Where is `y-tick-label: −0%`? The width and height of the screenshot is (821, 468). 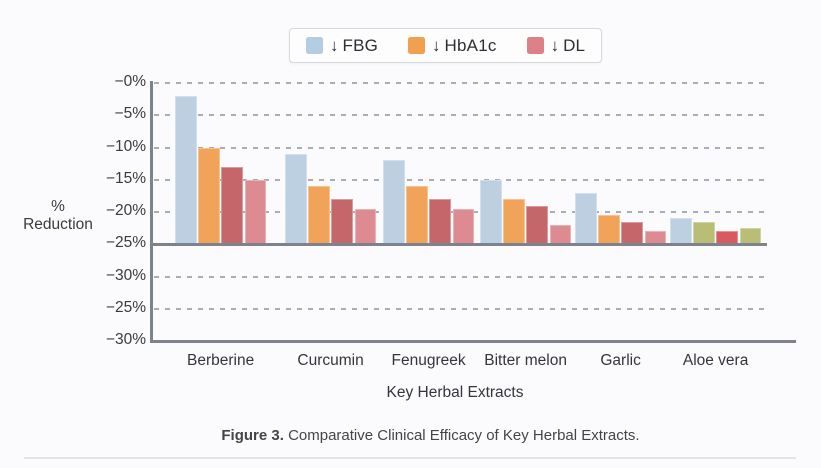 y-tick-label: −0% is located at coordinates (130, 81).